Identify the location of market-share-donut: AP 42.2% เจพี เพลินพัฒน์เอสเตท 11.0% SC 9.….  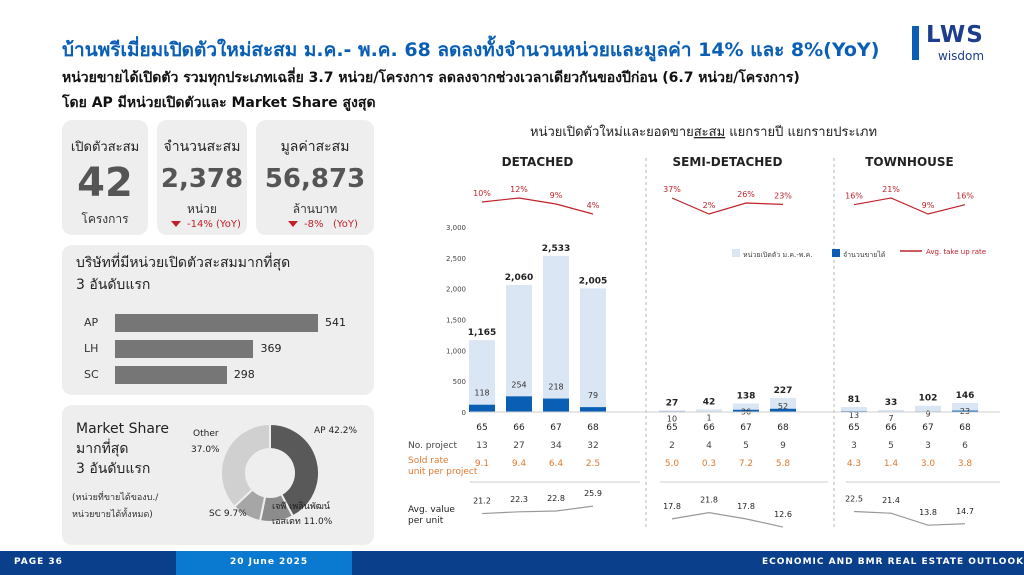
(274, 474).